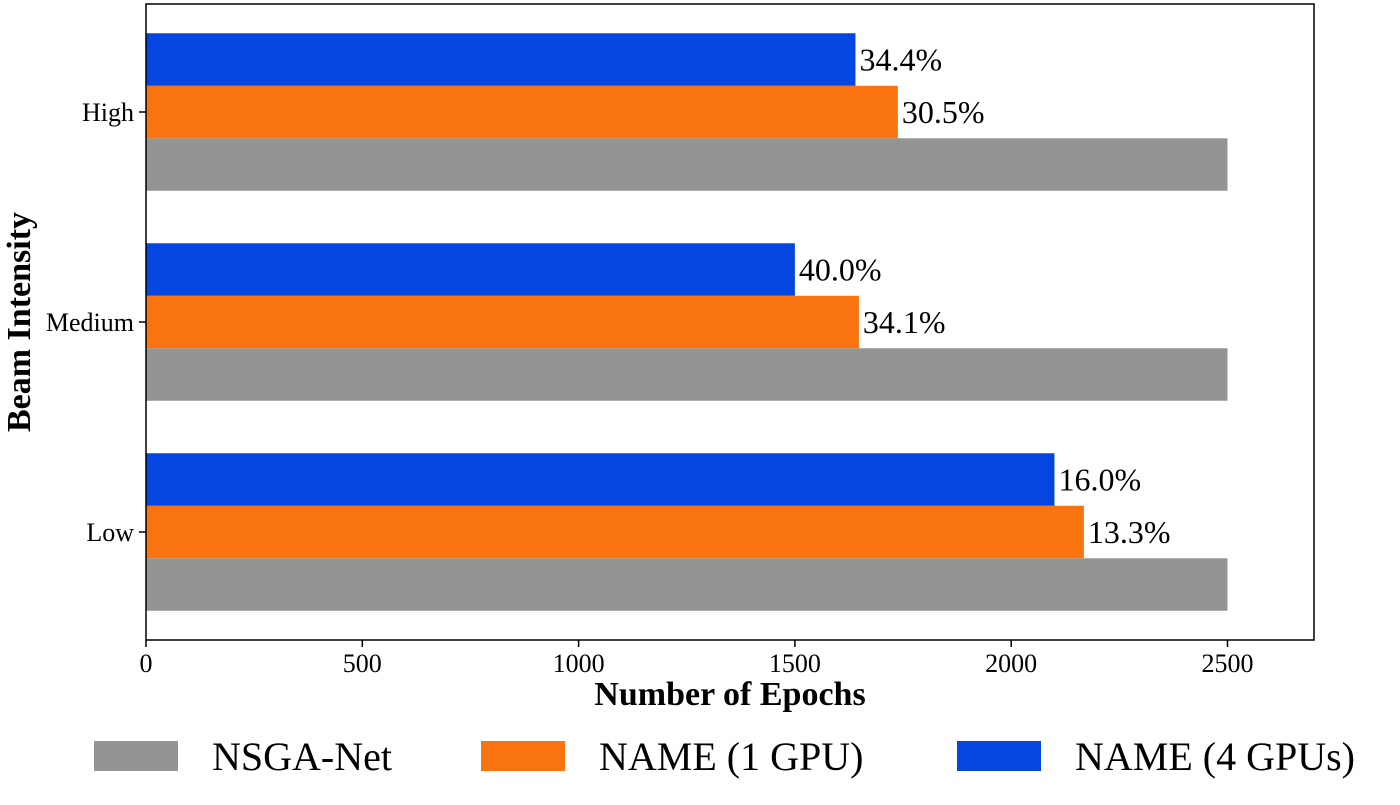 The width and height of the screenshot is (1400, 805). What do you see at coordinates (1227, 663) in the screenshot?
I see `x-tick-label: 2500` at bounding box center [1227, 663].